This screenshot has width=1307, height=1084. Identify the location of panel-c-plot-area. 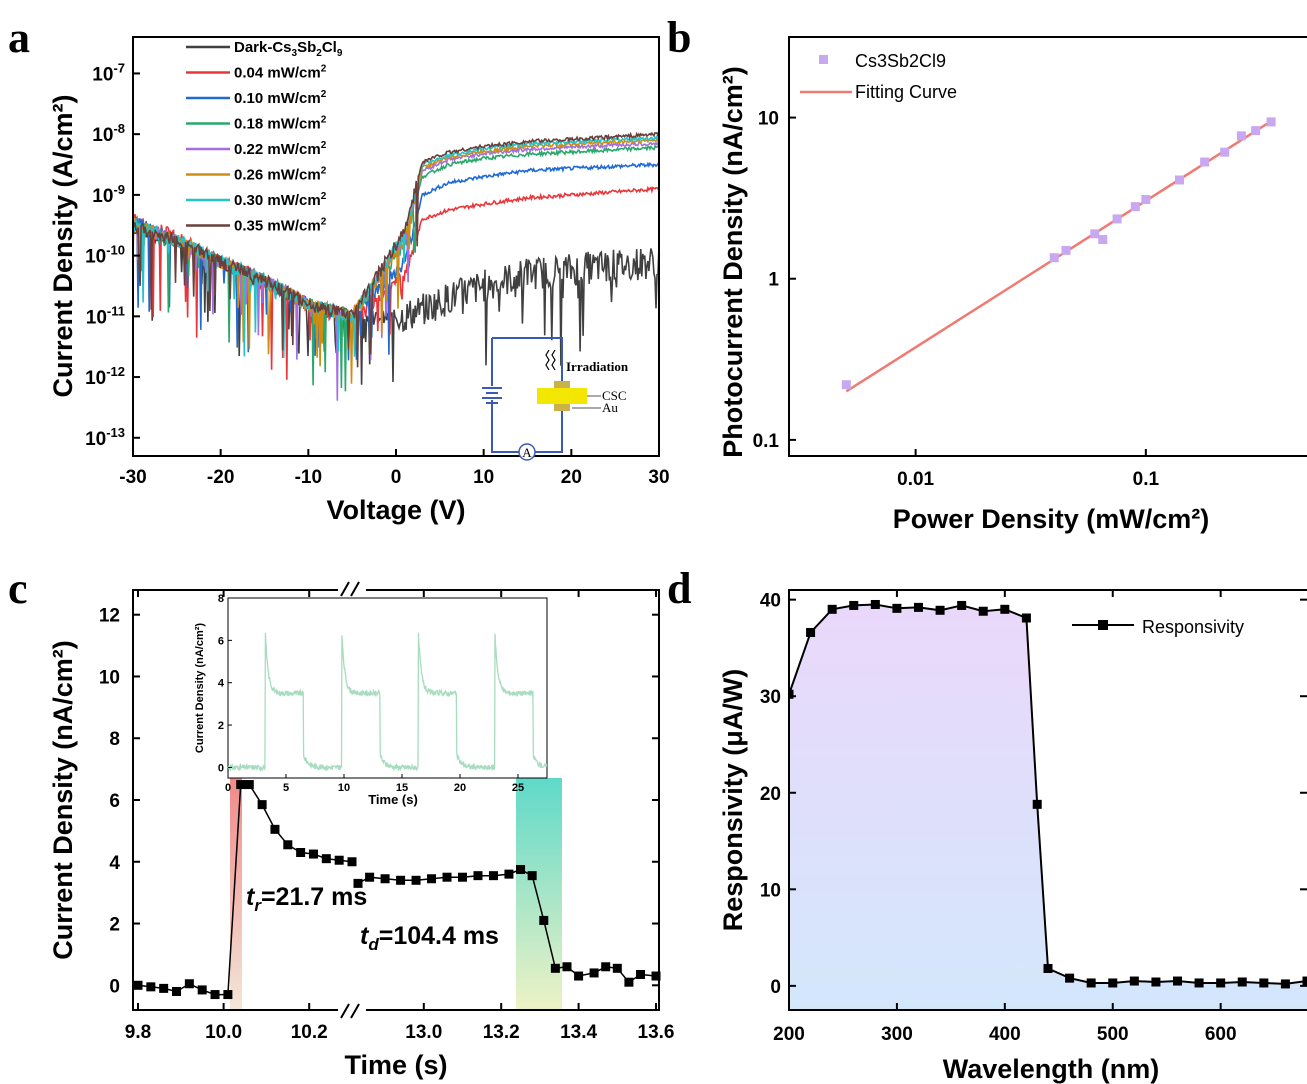
(397, 890).